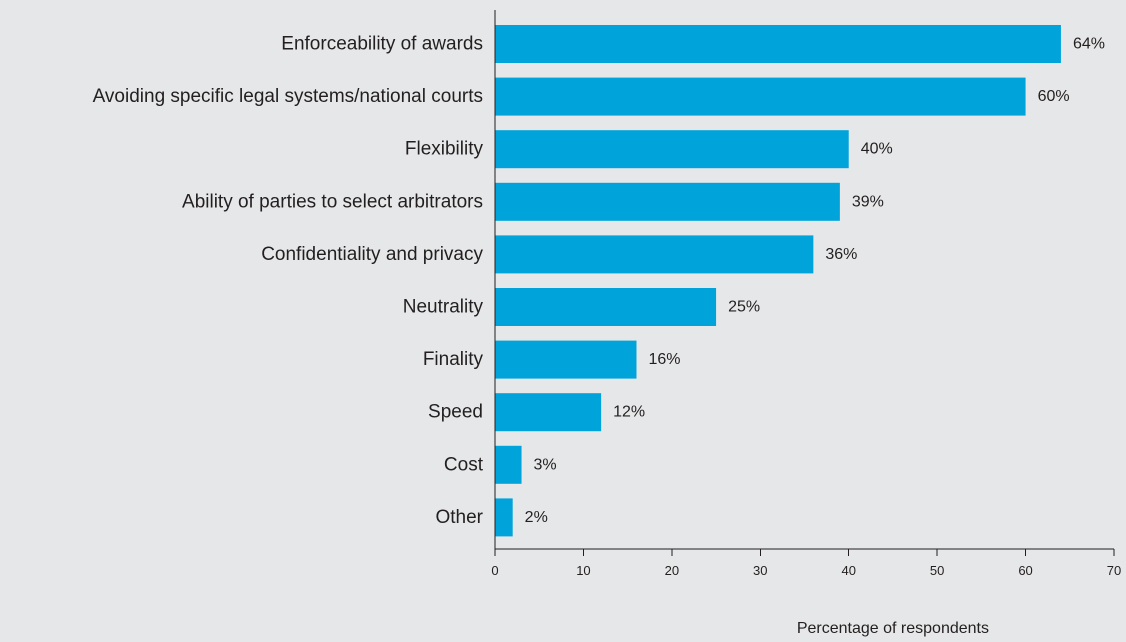 The width and height of the screenshot is (1126, 642). Describe the element at coordinates (744, 307) in the screenshot. I see `value-label: 25%` at that location.